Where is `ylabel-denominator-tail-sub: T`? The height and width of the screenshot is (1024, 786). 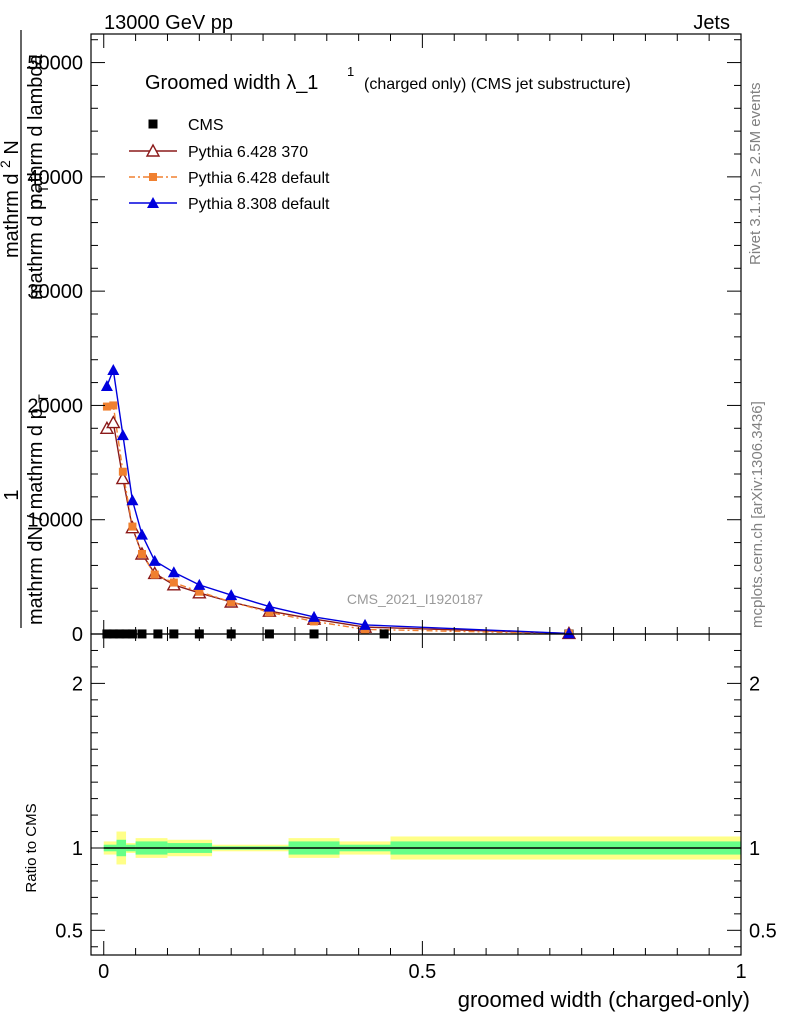
ylabel-denominator-tail-sub: T is located at coordinates (43, 188).